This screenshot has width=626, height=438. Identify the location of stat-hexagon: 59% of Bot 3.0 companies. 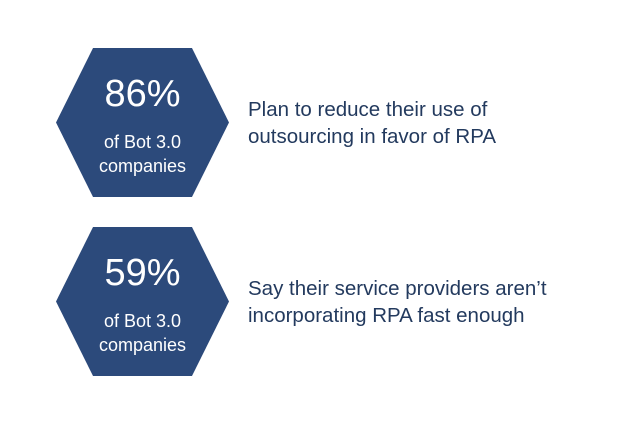
(142, 301).